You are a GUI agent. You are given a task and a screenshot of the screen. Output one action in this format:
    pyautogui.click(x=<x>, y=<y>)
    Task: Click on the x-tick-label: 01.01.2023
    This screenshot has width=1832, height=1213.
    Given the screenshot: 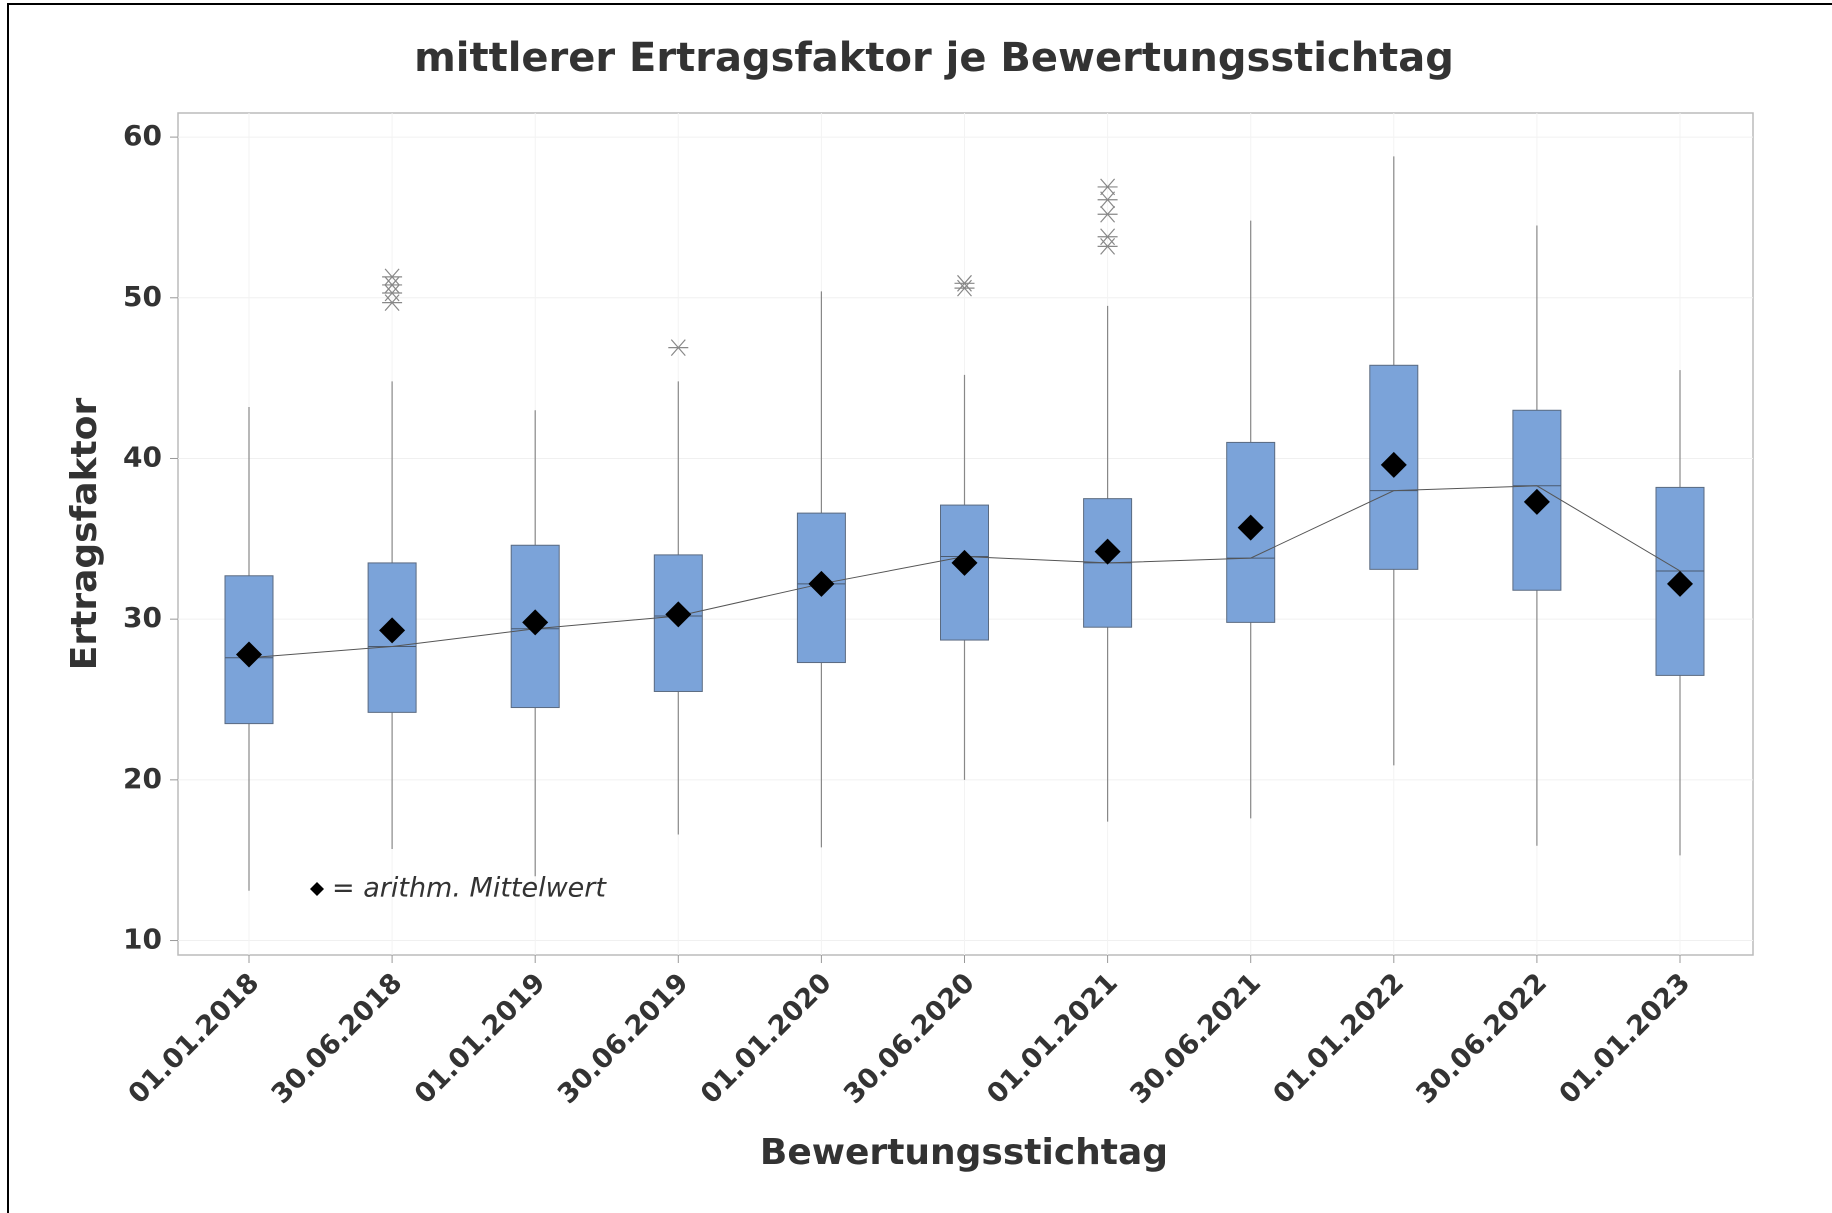 What is the action you would take?
    pyautogui.click(x=1625, y=1038)
    